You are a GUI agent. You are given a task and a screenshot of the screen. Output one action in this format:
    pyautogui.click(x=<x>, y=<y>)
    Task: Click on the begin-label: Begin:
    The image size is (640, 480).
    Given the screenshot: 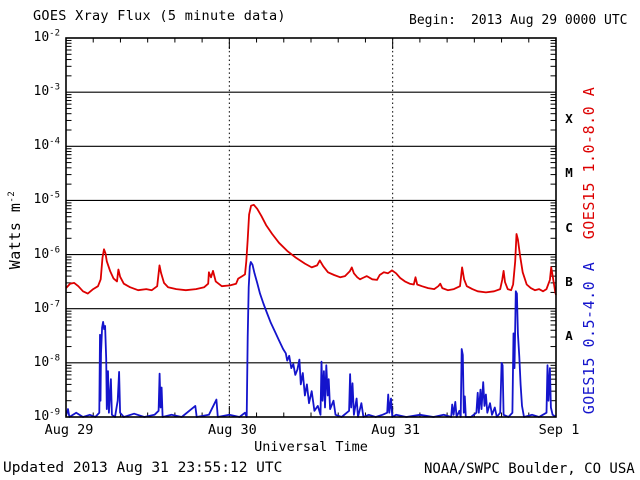 What is the action you would take?
    pyautogui.click(x=432, y=20)
    